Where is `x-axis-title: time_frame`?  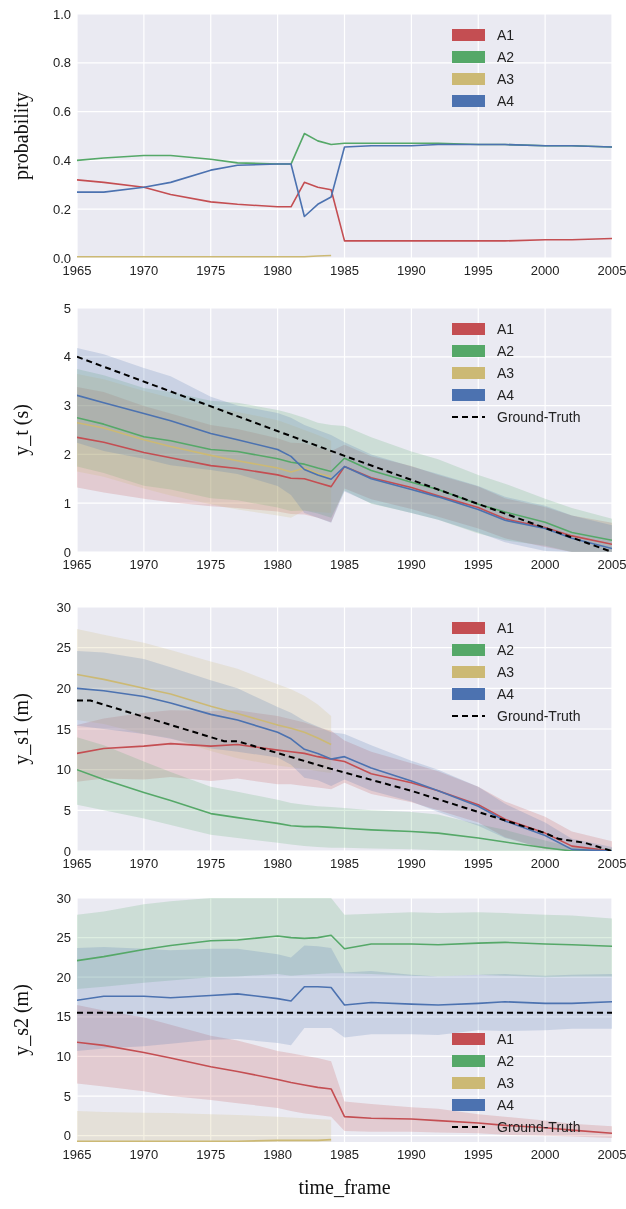
x-axis-title: time_frame is located at coordinates (344, 1187).